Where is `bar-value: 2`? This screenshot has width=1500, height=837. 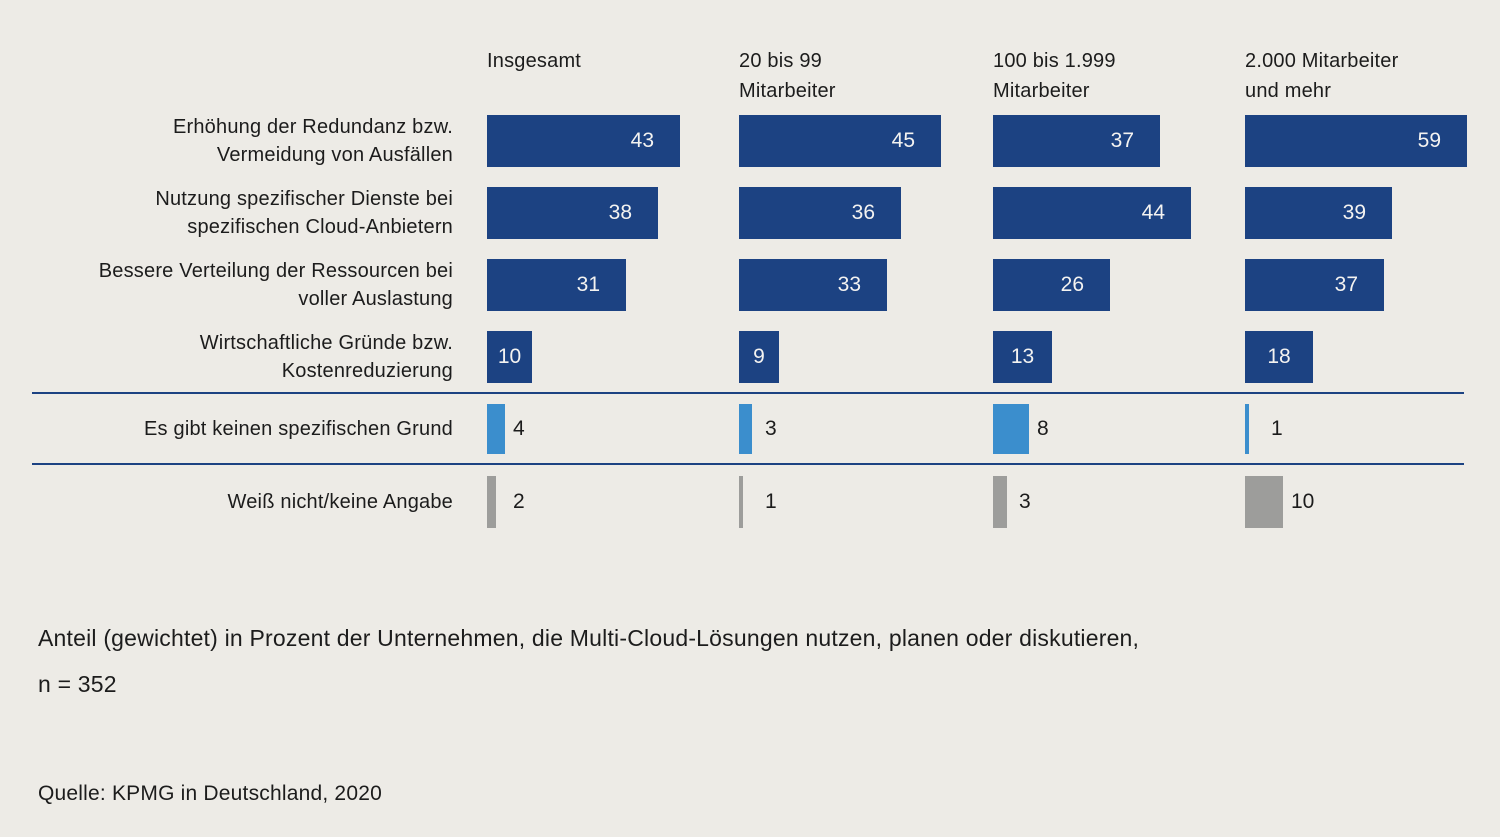 bar-value: 2 is located at coordinates (519, 501).